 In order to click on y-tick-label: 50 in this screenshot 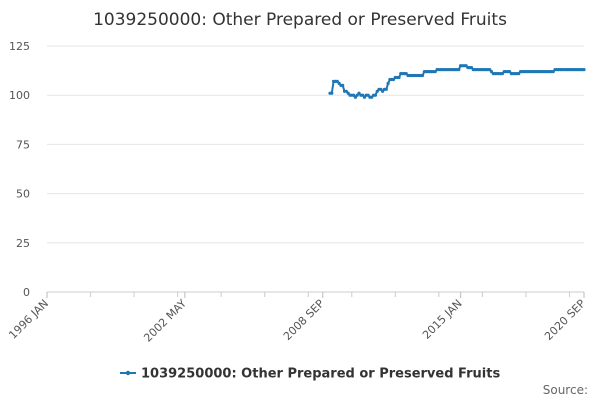, I will do `click(23, 194)`.